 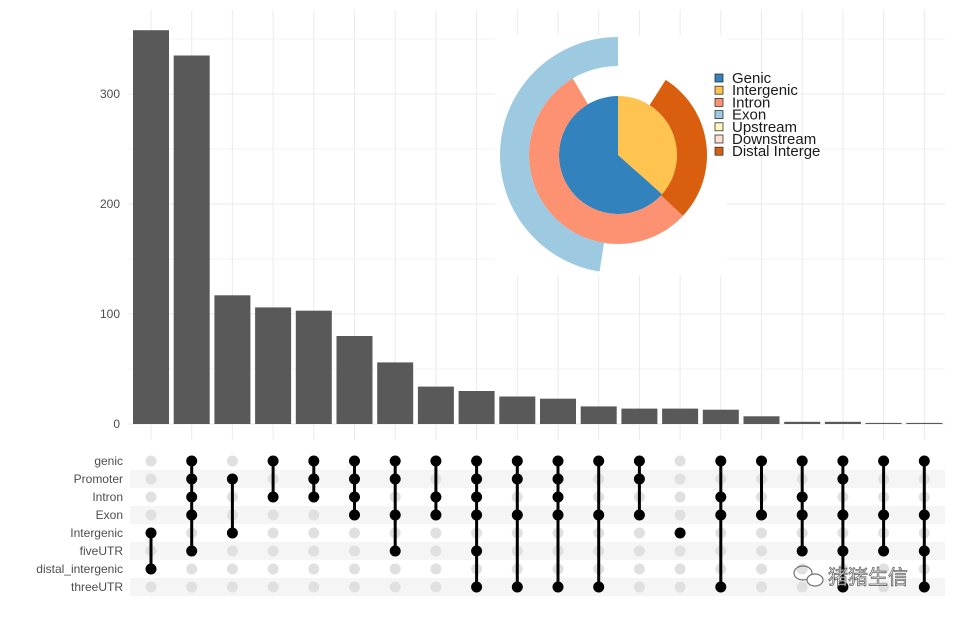 What do you see at coordinates (79, 569) in the screenshot?
I see `set-label: distal_intergenic` at bounding box center [79, 569].